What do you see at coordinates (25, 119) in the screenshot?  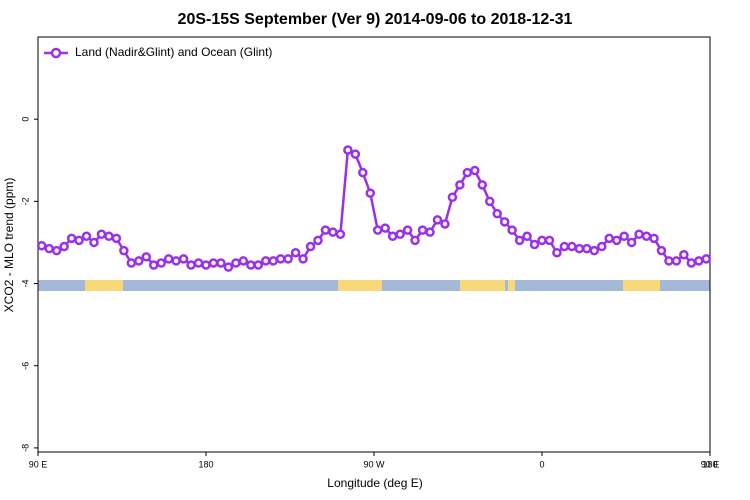 I see `y-tick-label: 0` at bounding box center [25, 119].